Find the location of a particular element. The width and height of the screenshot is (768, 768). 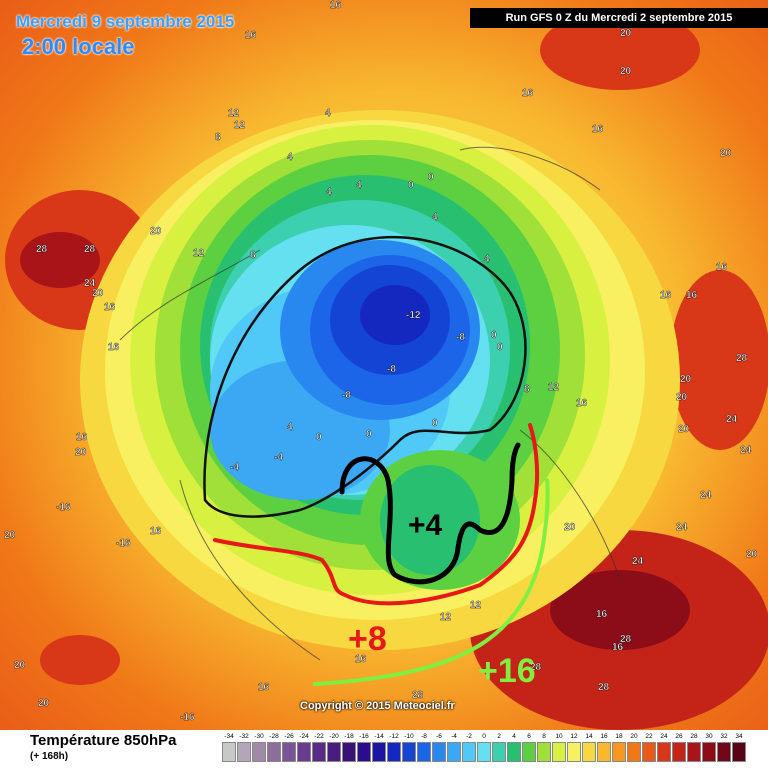

scale-value: -20 is located at coordinates (334, 736).